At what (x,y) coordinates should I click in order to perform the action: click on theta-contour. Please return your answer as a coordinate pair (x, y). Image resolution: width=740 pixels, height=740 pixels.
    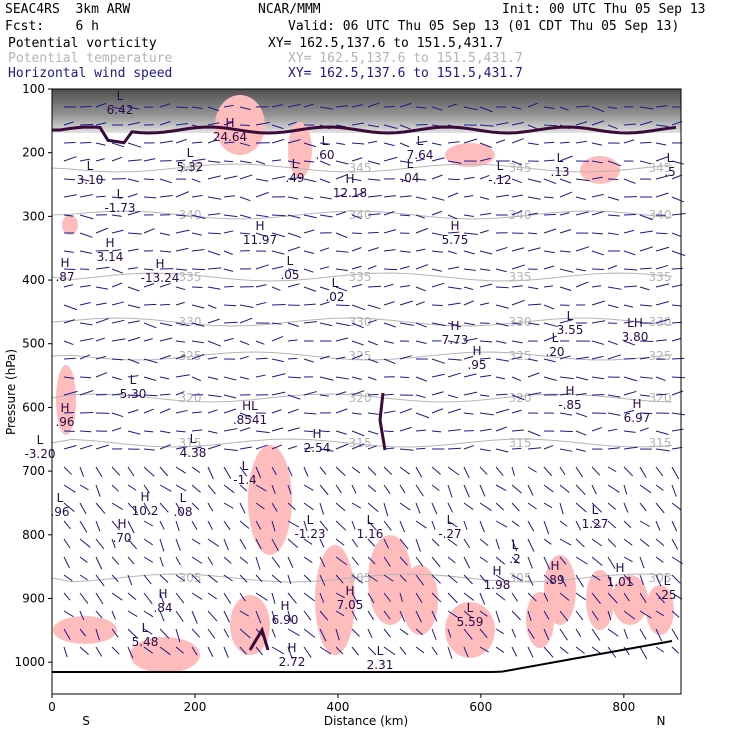
    Looking at the image, I should click on (362, 578).